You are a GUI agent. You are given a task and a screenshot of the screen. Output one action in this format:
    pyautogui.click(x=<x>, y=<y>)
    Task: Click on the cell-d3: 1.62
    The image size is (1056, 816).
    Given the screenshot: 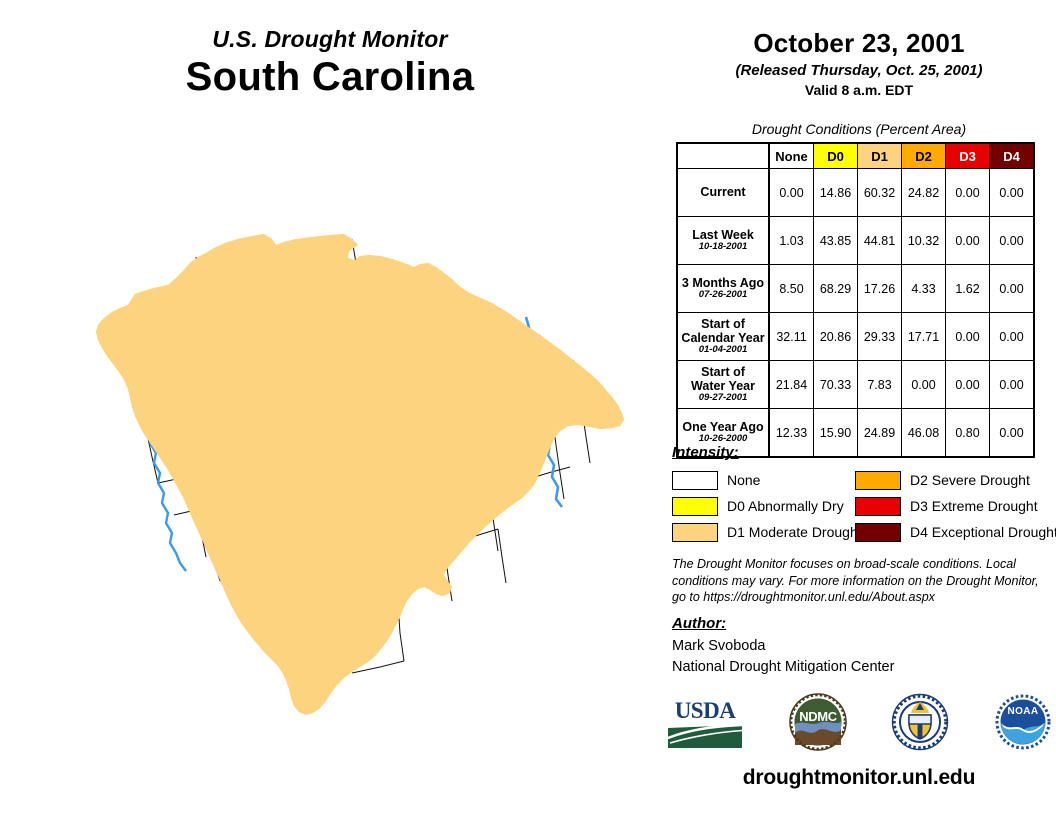 What is the action you would take?
    pyautogui.click(x=967, y=288)
    